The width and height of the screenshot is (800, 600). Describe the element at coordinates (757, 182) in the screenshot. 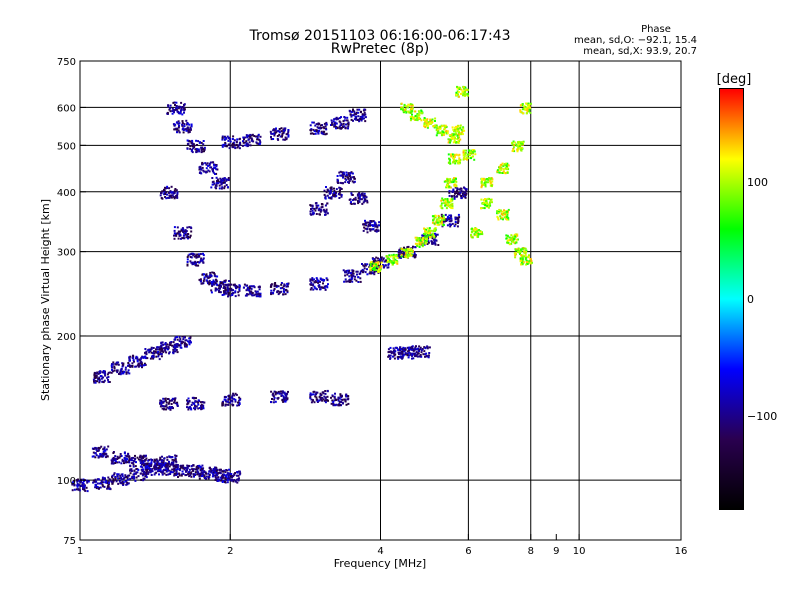

I see `colorbar-tick-label: 100` at that location.